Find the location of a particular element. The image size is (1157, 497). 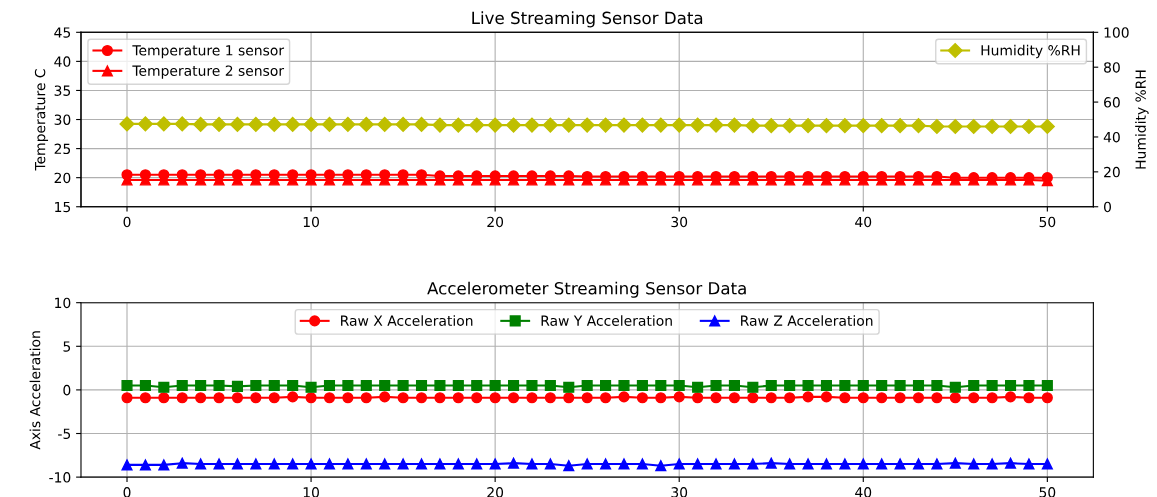

x-tick-label: 30 is located at coordinates (679, 492).